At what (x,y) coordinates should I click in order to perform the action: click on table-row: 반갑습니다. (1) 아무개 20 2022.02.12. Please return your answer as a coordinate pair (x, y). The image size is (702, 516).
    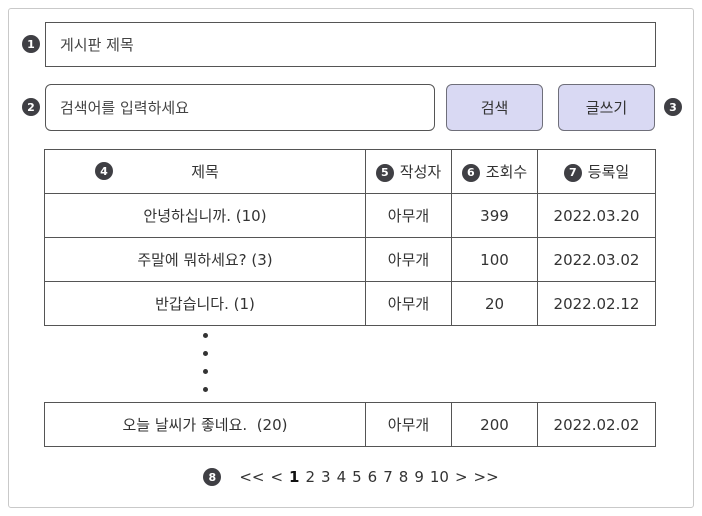
    Looking at the image, I should click on (350, 304).